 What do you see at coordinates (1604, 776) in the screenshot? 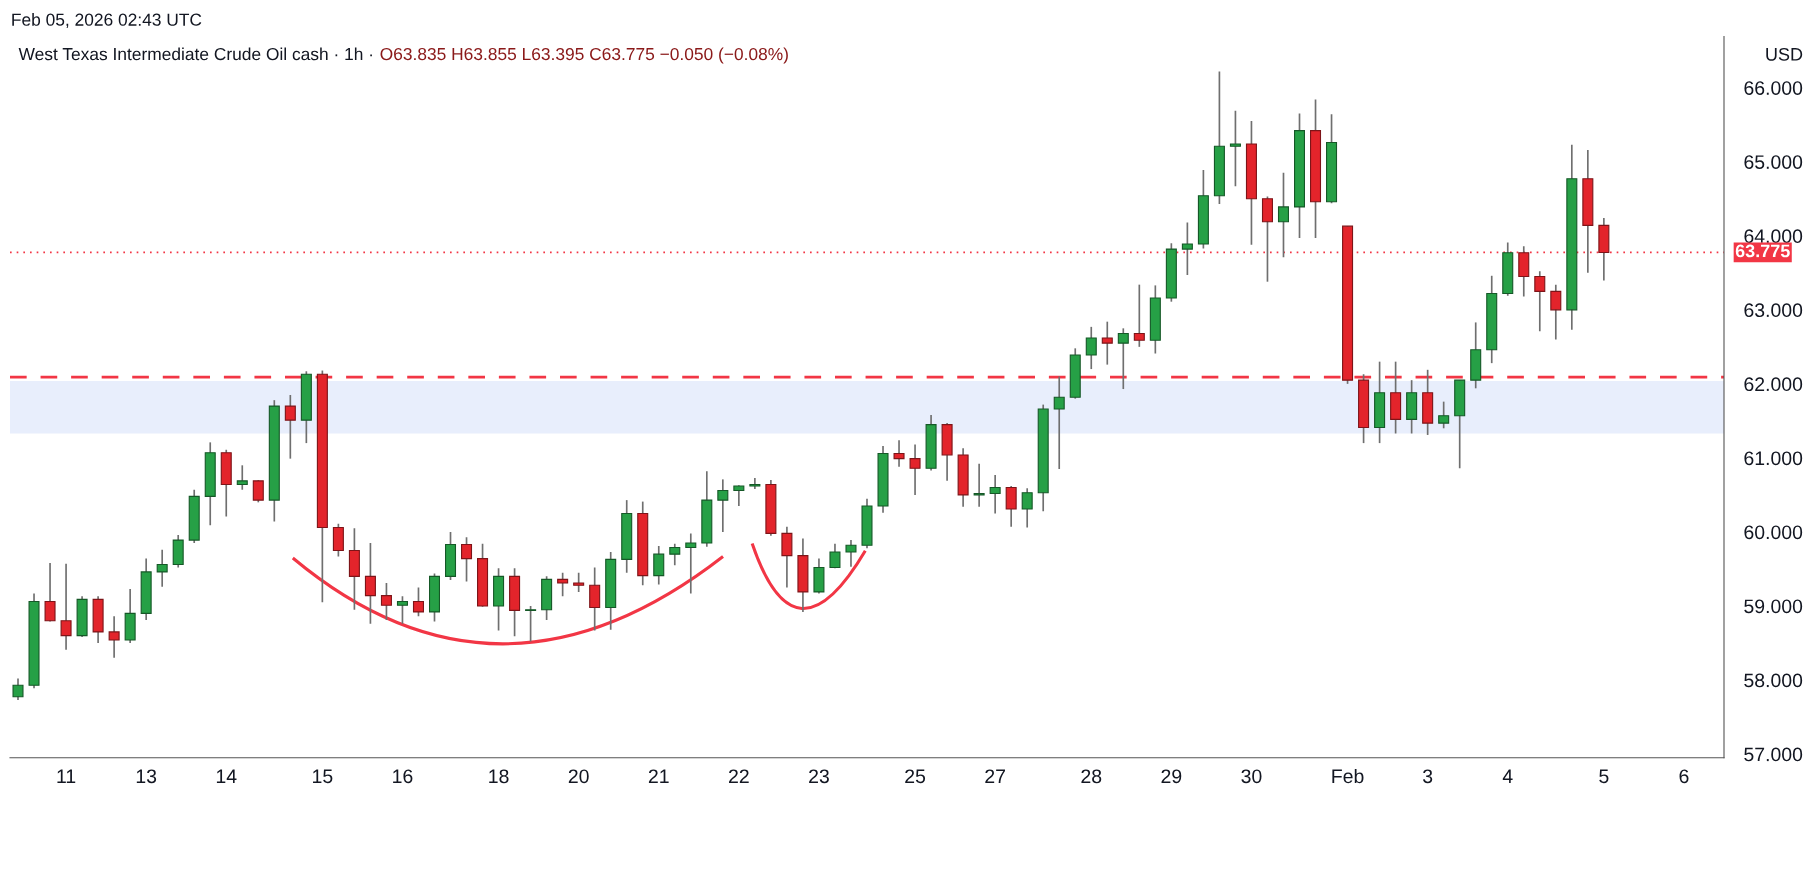
I see `x-tick-label: 5` at bounding box center [1604, 776].